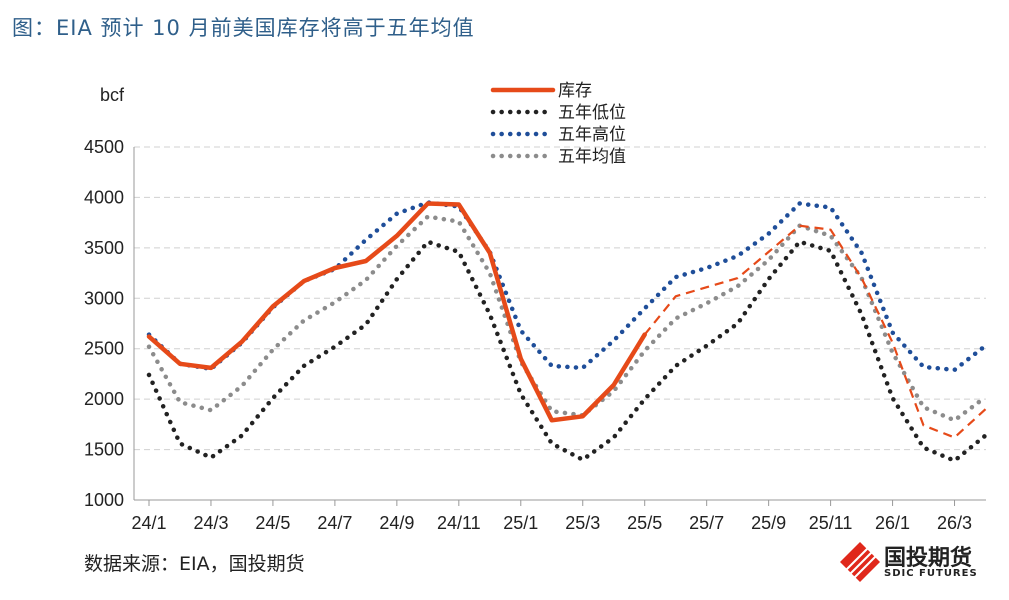  What do you see at coordinates (194, 564) in the screenshot?
I see `source-note: 数据来源：EIA，国投期货` at bounding box center [194, 564].